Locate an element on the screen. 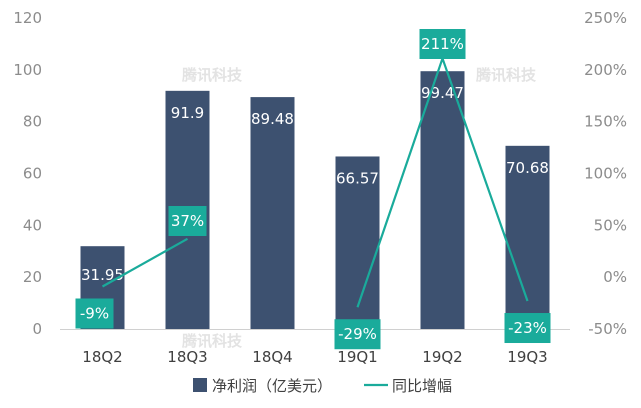  y-right-tick-label: 100% is located at coordinates (605, 174).